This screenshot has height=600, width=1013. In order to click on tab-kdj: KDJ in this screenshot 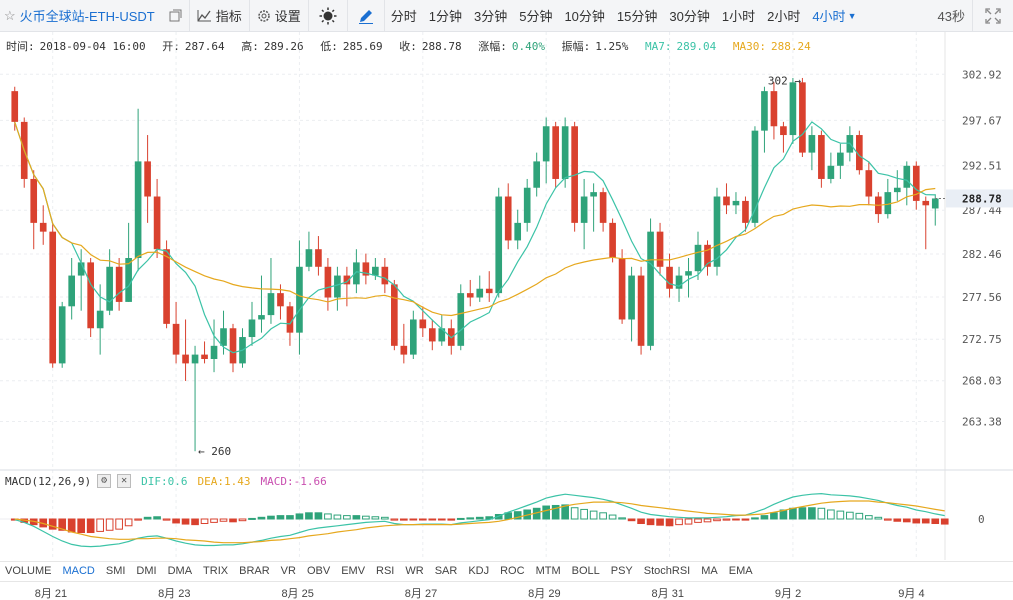, I will do `click(479, 570)`.